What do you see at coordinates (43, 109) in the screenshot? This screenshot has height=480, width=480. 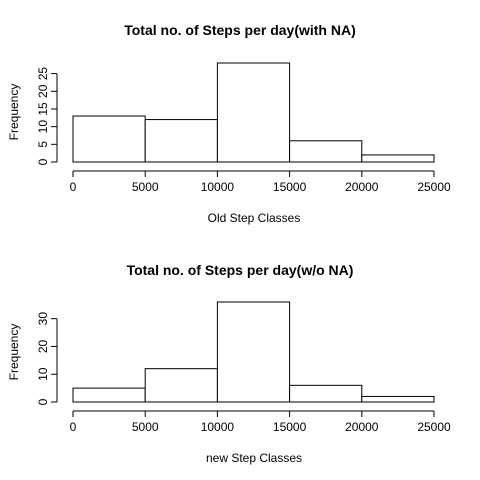 I see `y-tick-label: 15` at bounding box center [43, 109].